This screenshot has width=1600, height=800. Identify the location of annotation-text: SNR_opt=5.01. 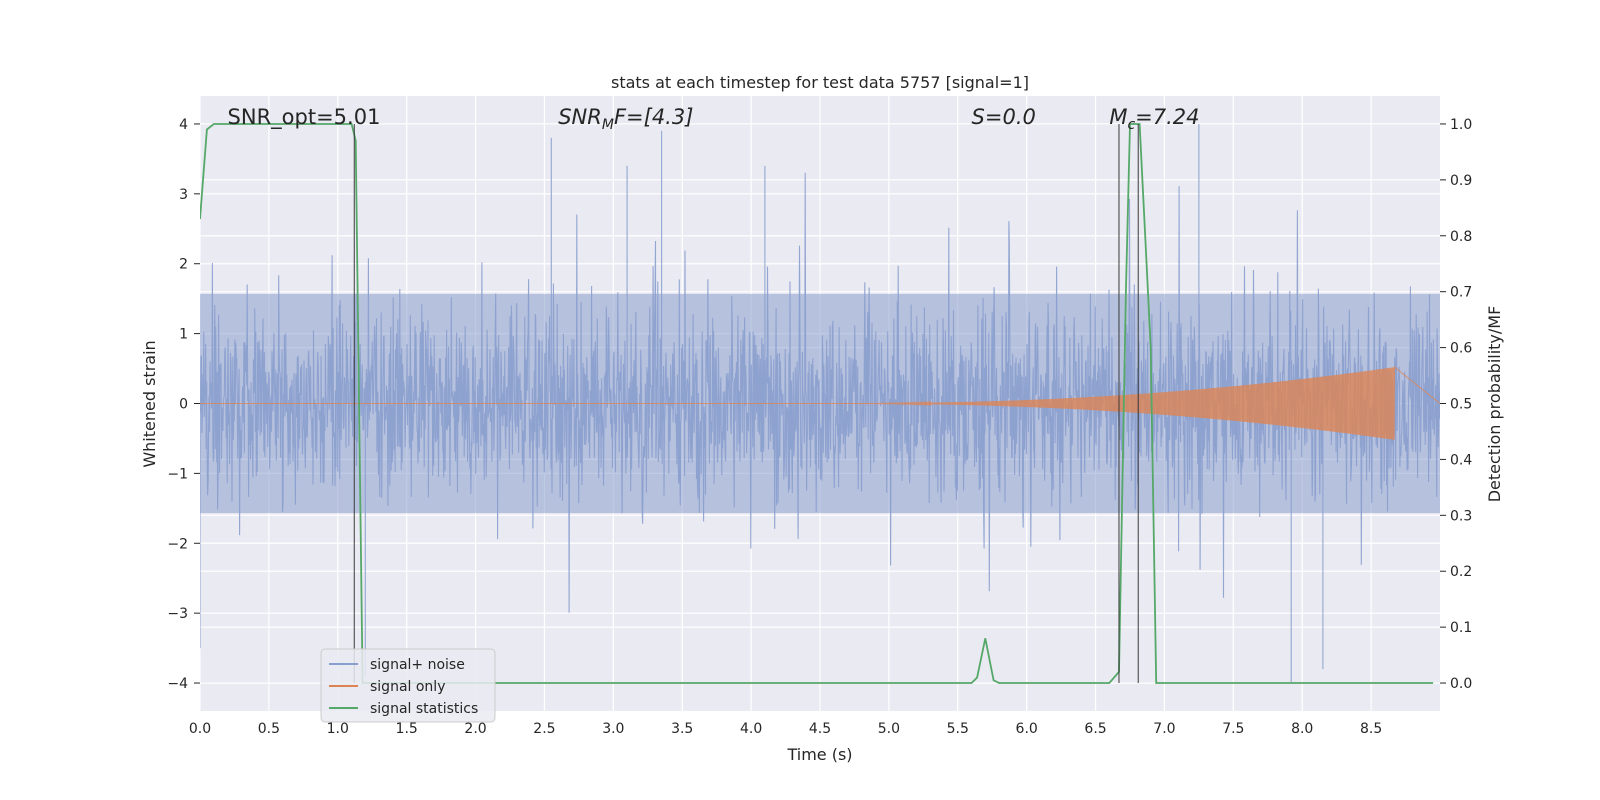
(304, 117).